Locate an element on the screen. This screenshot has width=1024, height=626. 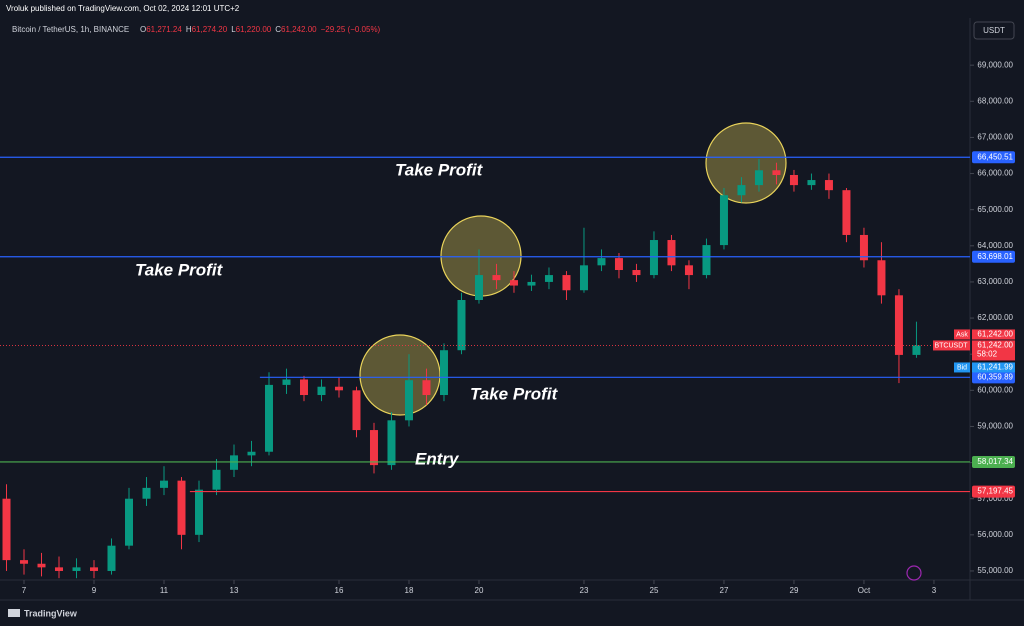
x-tick-label: 13 is located at coordinates (234, 590).